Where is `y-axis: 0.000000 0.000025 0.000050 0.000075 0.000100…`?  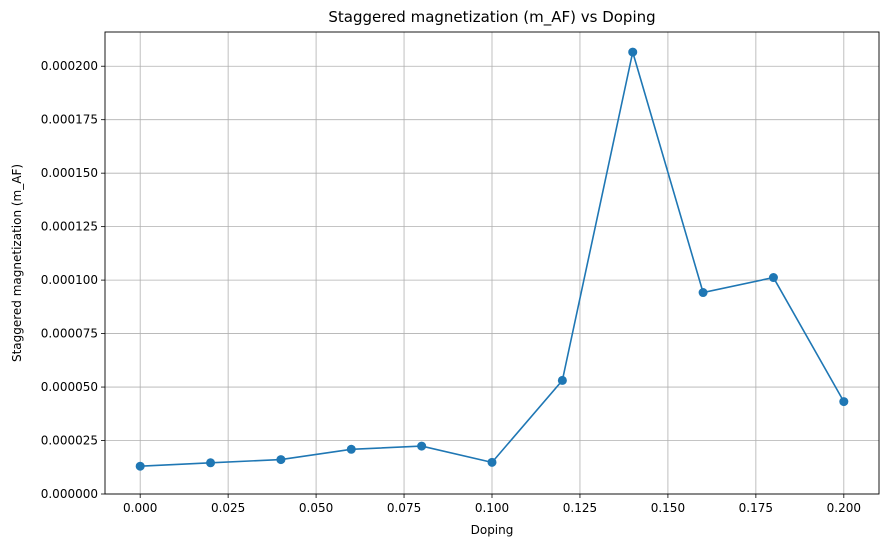
y-axis: 0.000000 0.000025 0.000050 0.000075 0.000100… is located at coordinates (73, 280).